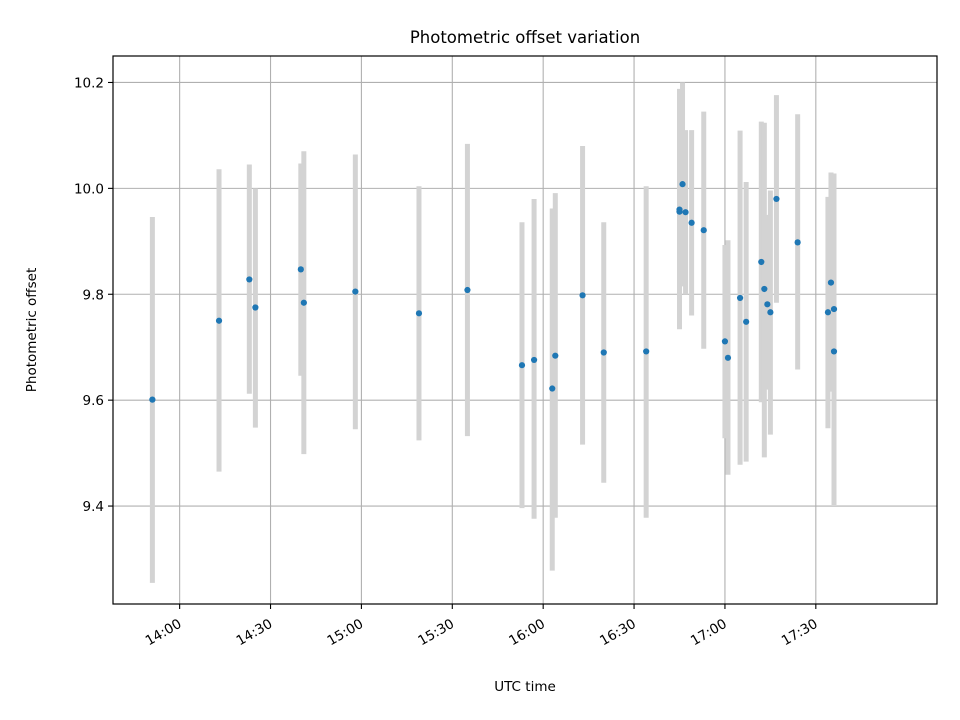 The width and height of the screenshot is (960, 720). I want to click on x-tick-label: 14:30, so click(255, 632).